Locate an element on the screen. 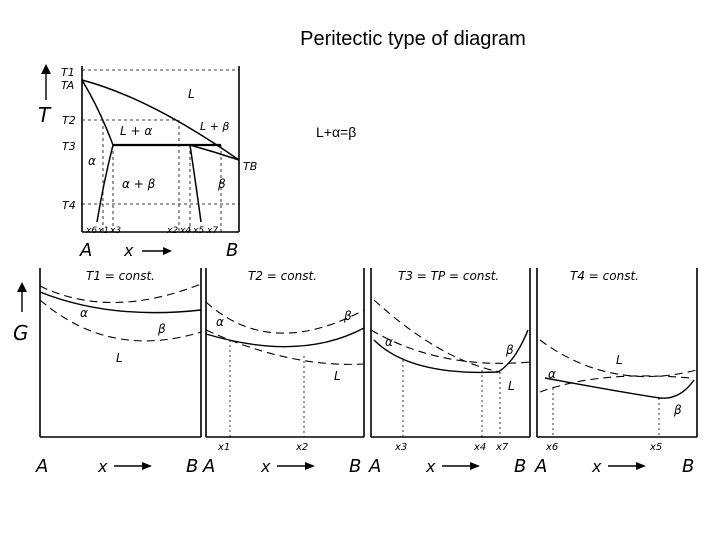 The height and width of the screenshot is (540, 720). region-l-beta: L + β is located at coordinates (214, 126).